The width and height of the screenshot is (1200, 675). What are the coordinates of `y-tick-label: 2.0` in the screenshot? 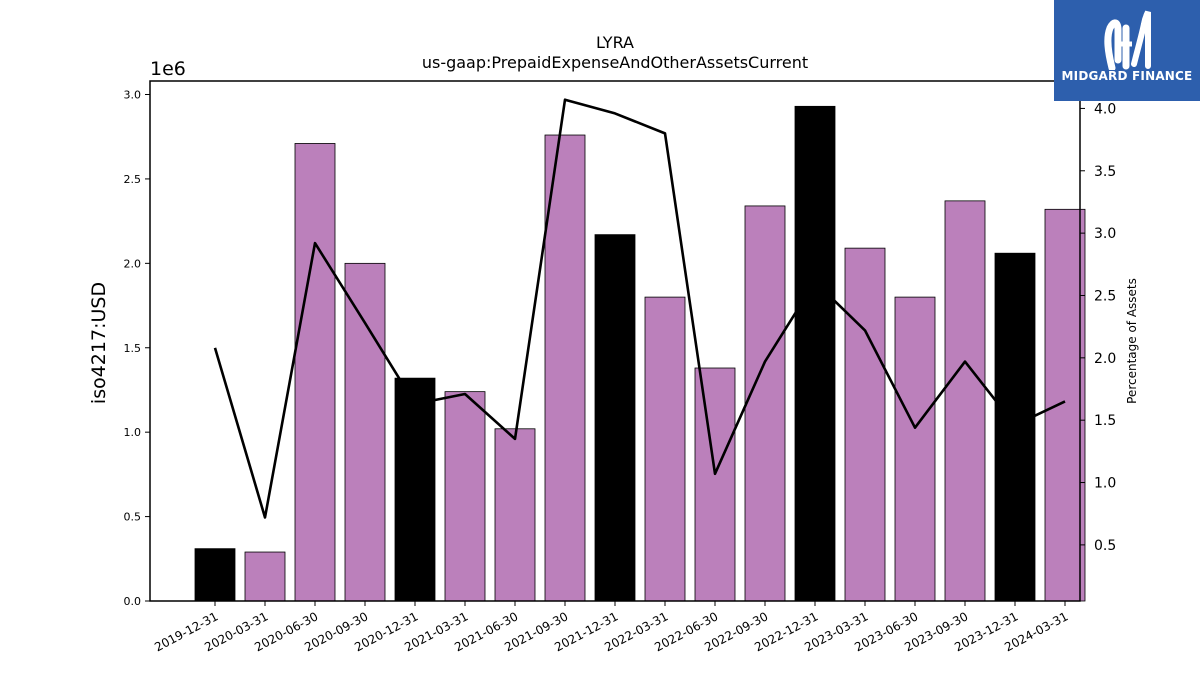 It's located at (133, 263).